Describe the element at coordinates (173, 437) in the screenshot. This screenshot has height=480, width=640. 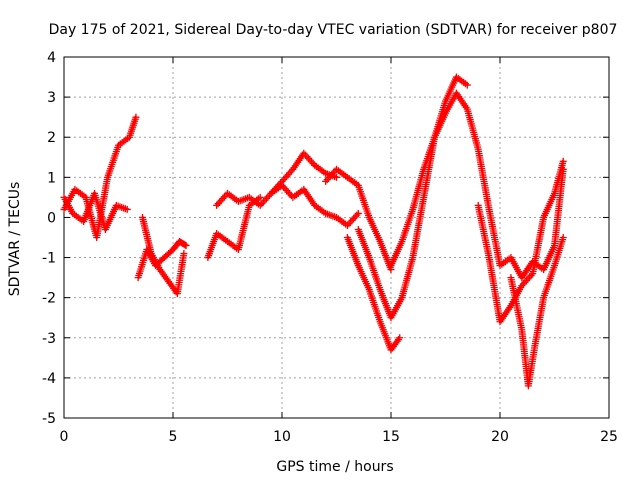
I see `x-tick-label: 5` at that location.